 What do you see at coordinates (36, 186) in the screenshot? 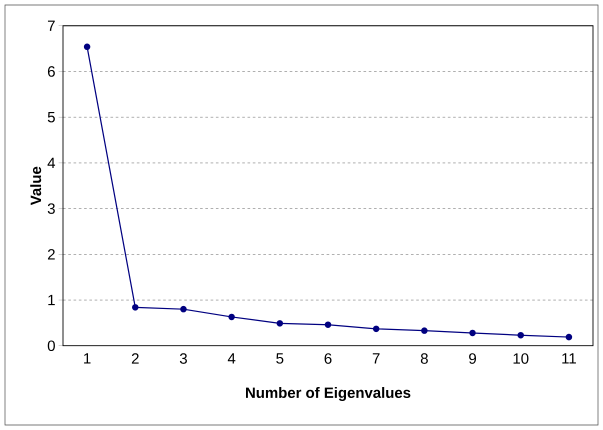
I see `y-axis-title: Value` at bounding box center [36, 186].